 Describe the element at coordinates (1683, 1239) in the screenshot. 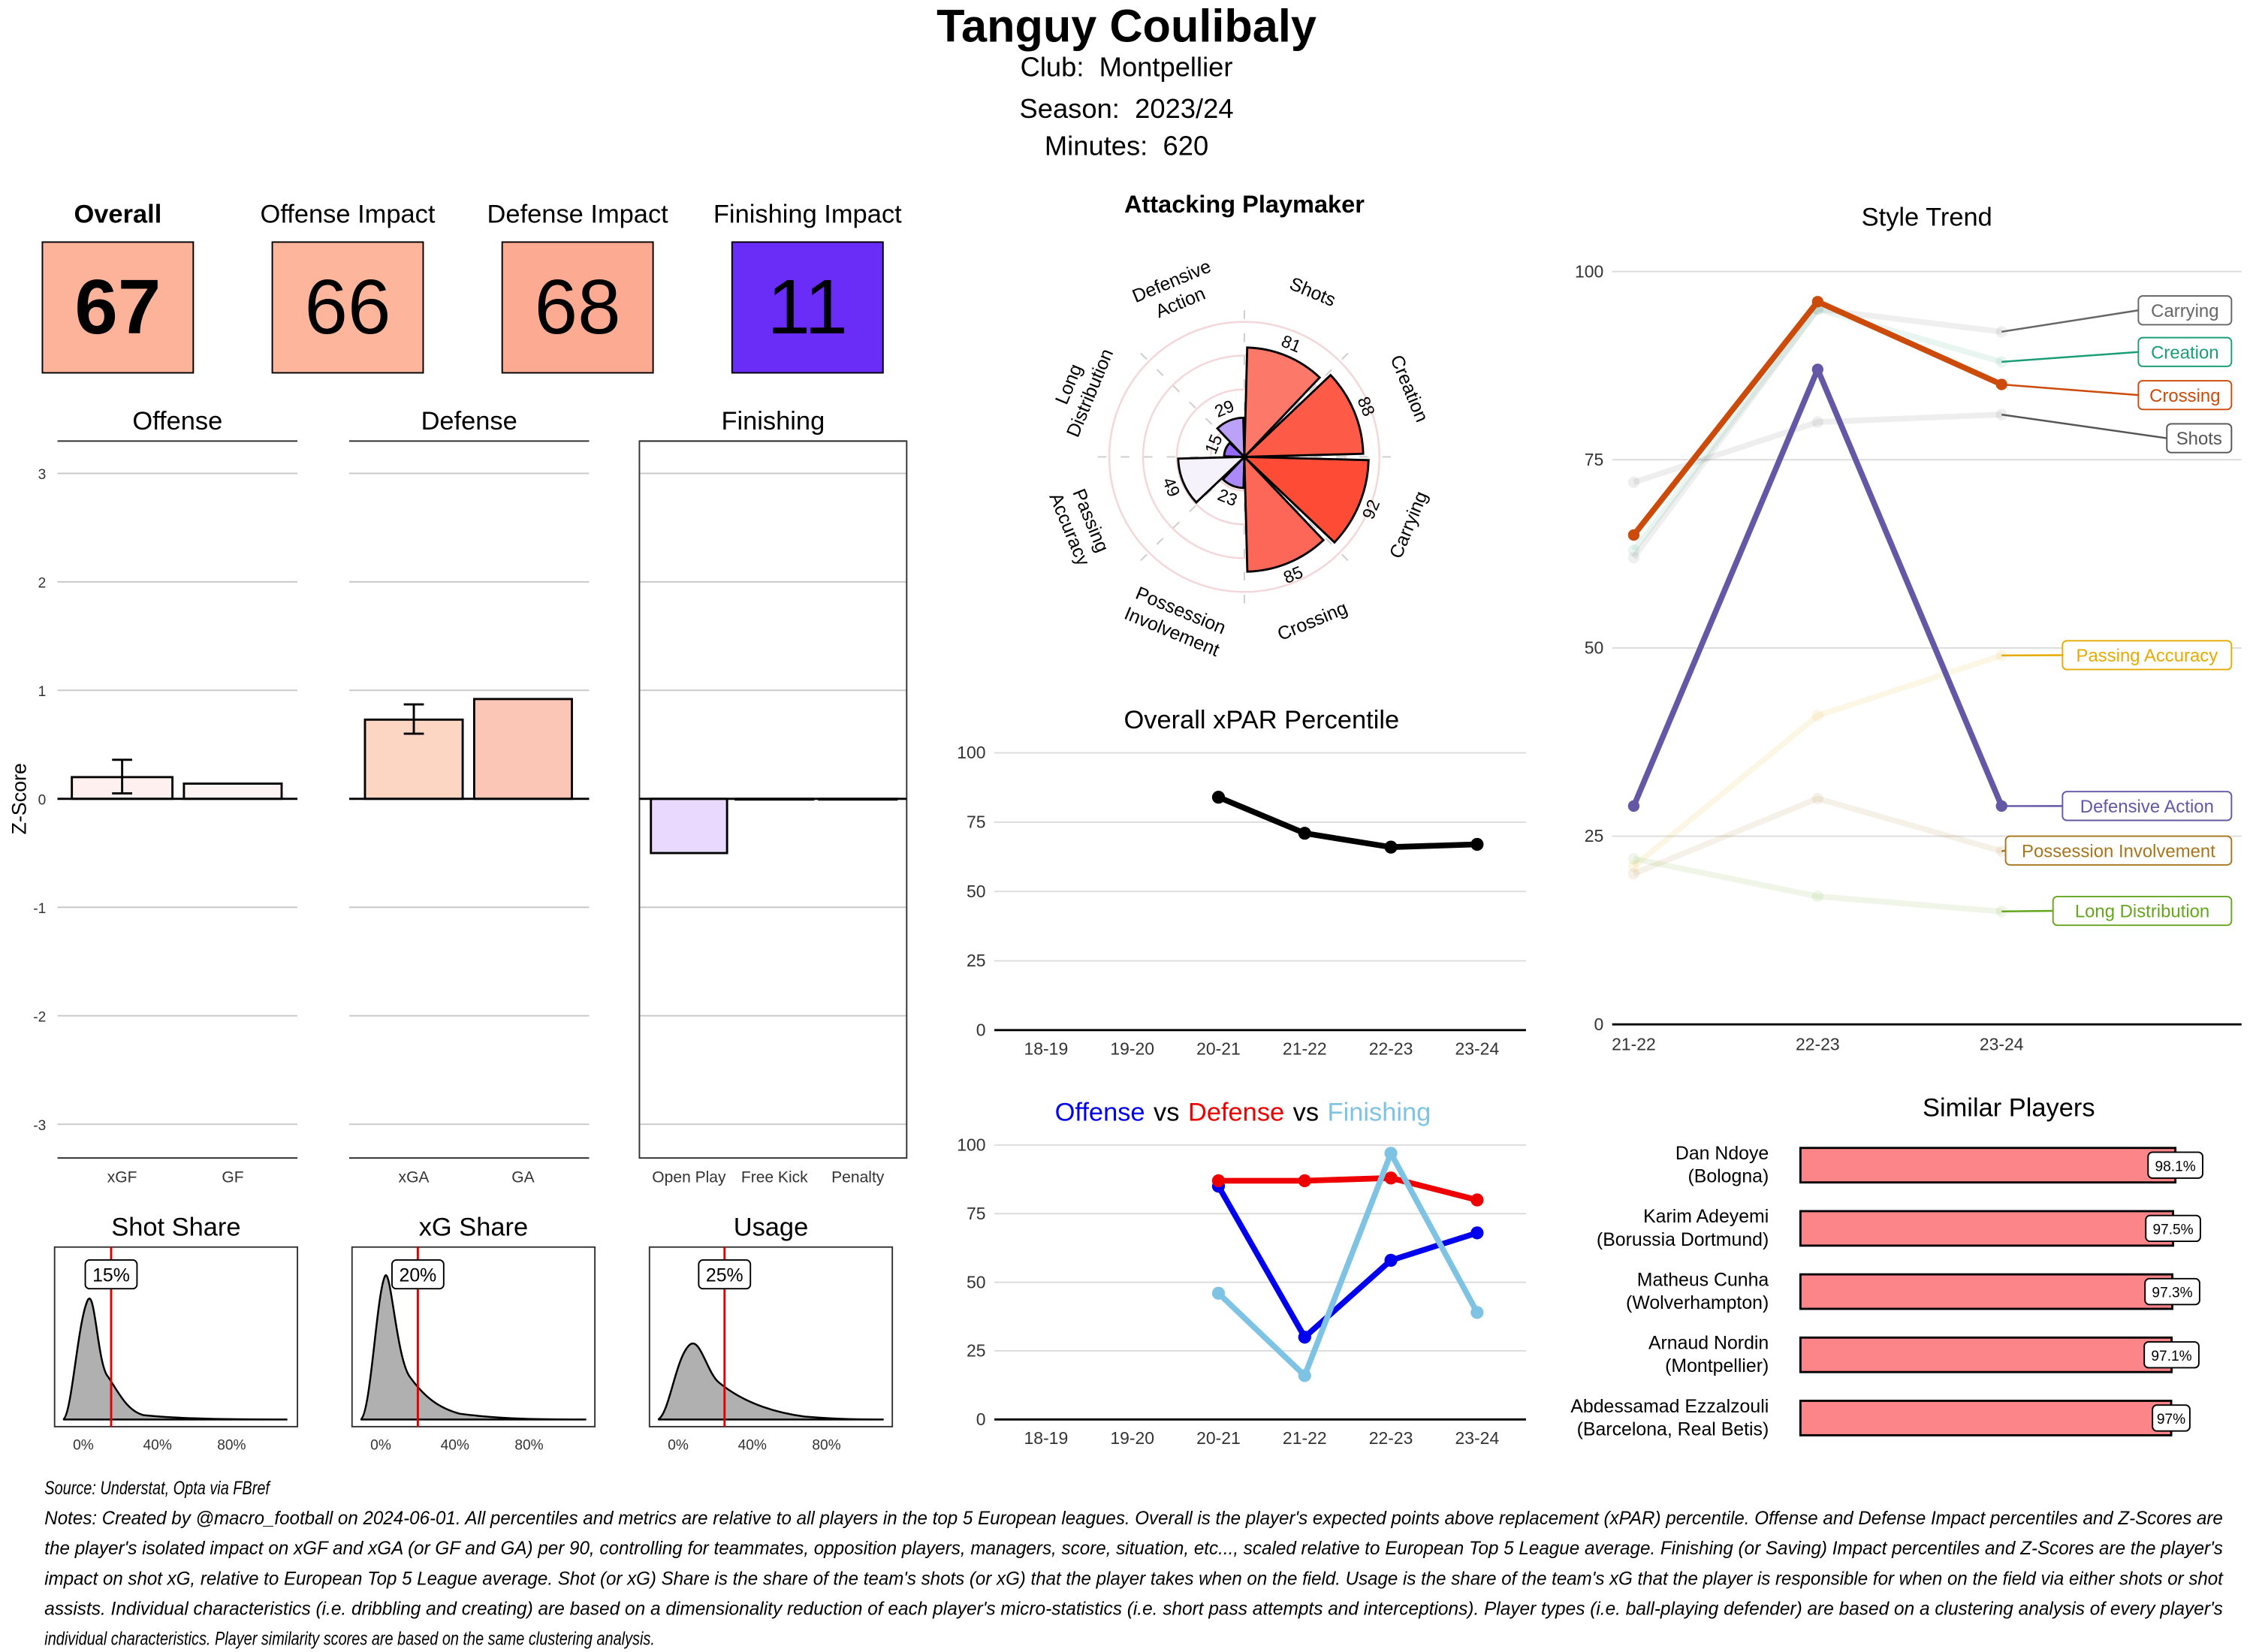

I see `similar-player-club: (Borussia Dortmund)` at that location.